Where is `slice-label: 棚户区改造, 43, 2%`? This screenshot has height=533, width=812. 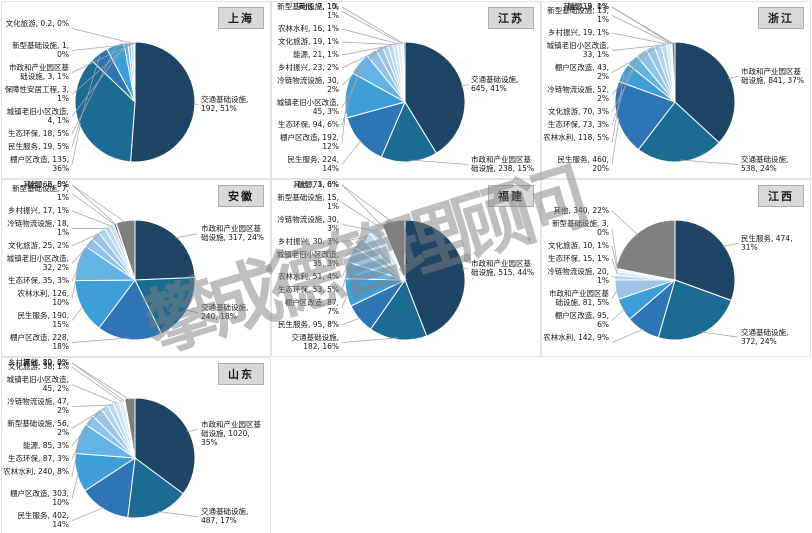 slice-label: 棚户区改造, 43, 2% is located at coordinates (581, 72).